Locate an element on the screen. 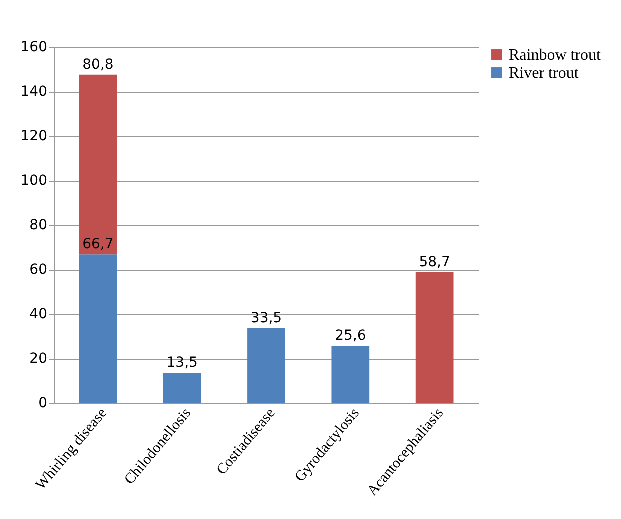  data-label: 58,7 is located at coordinates (434, 262).